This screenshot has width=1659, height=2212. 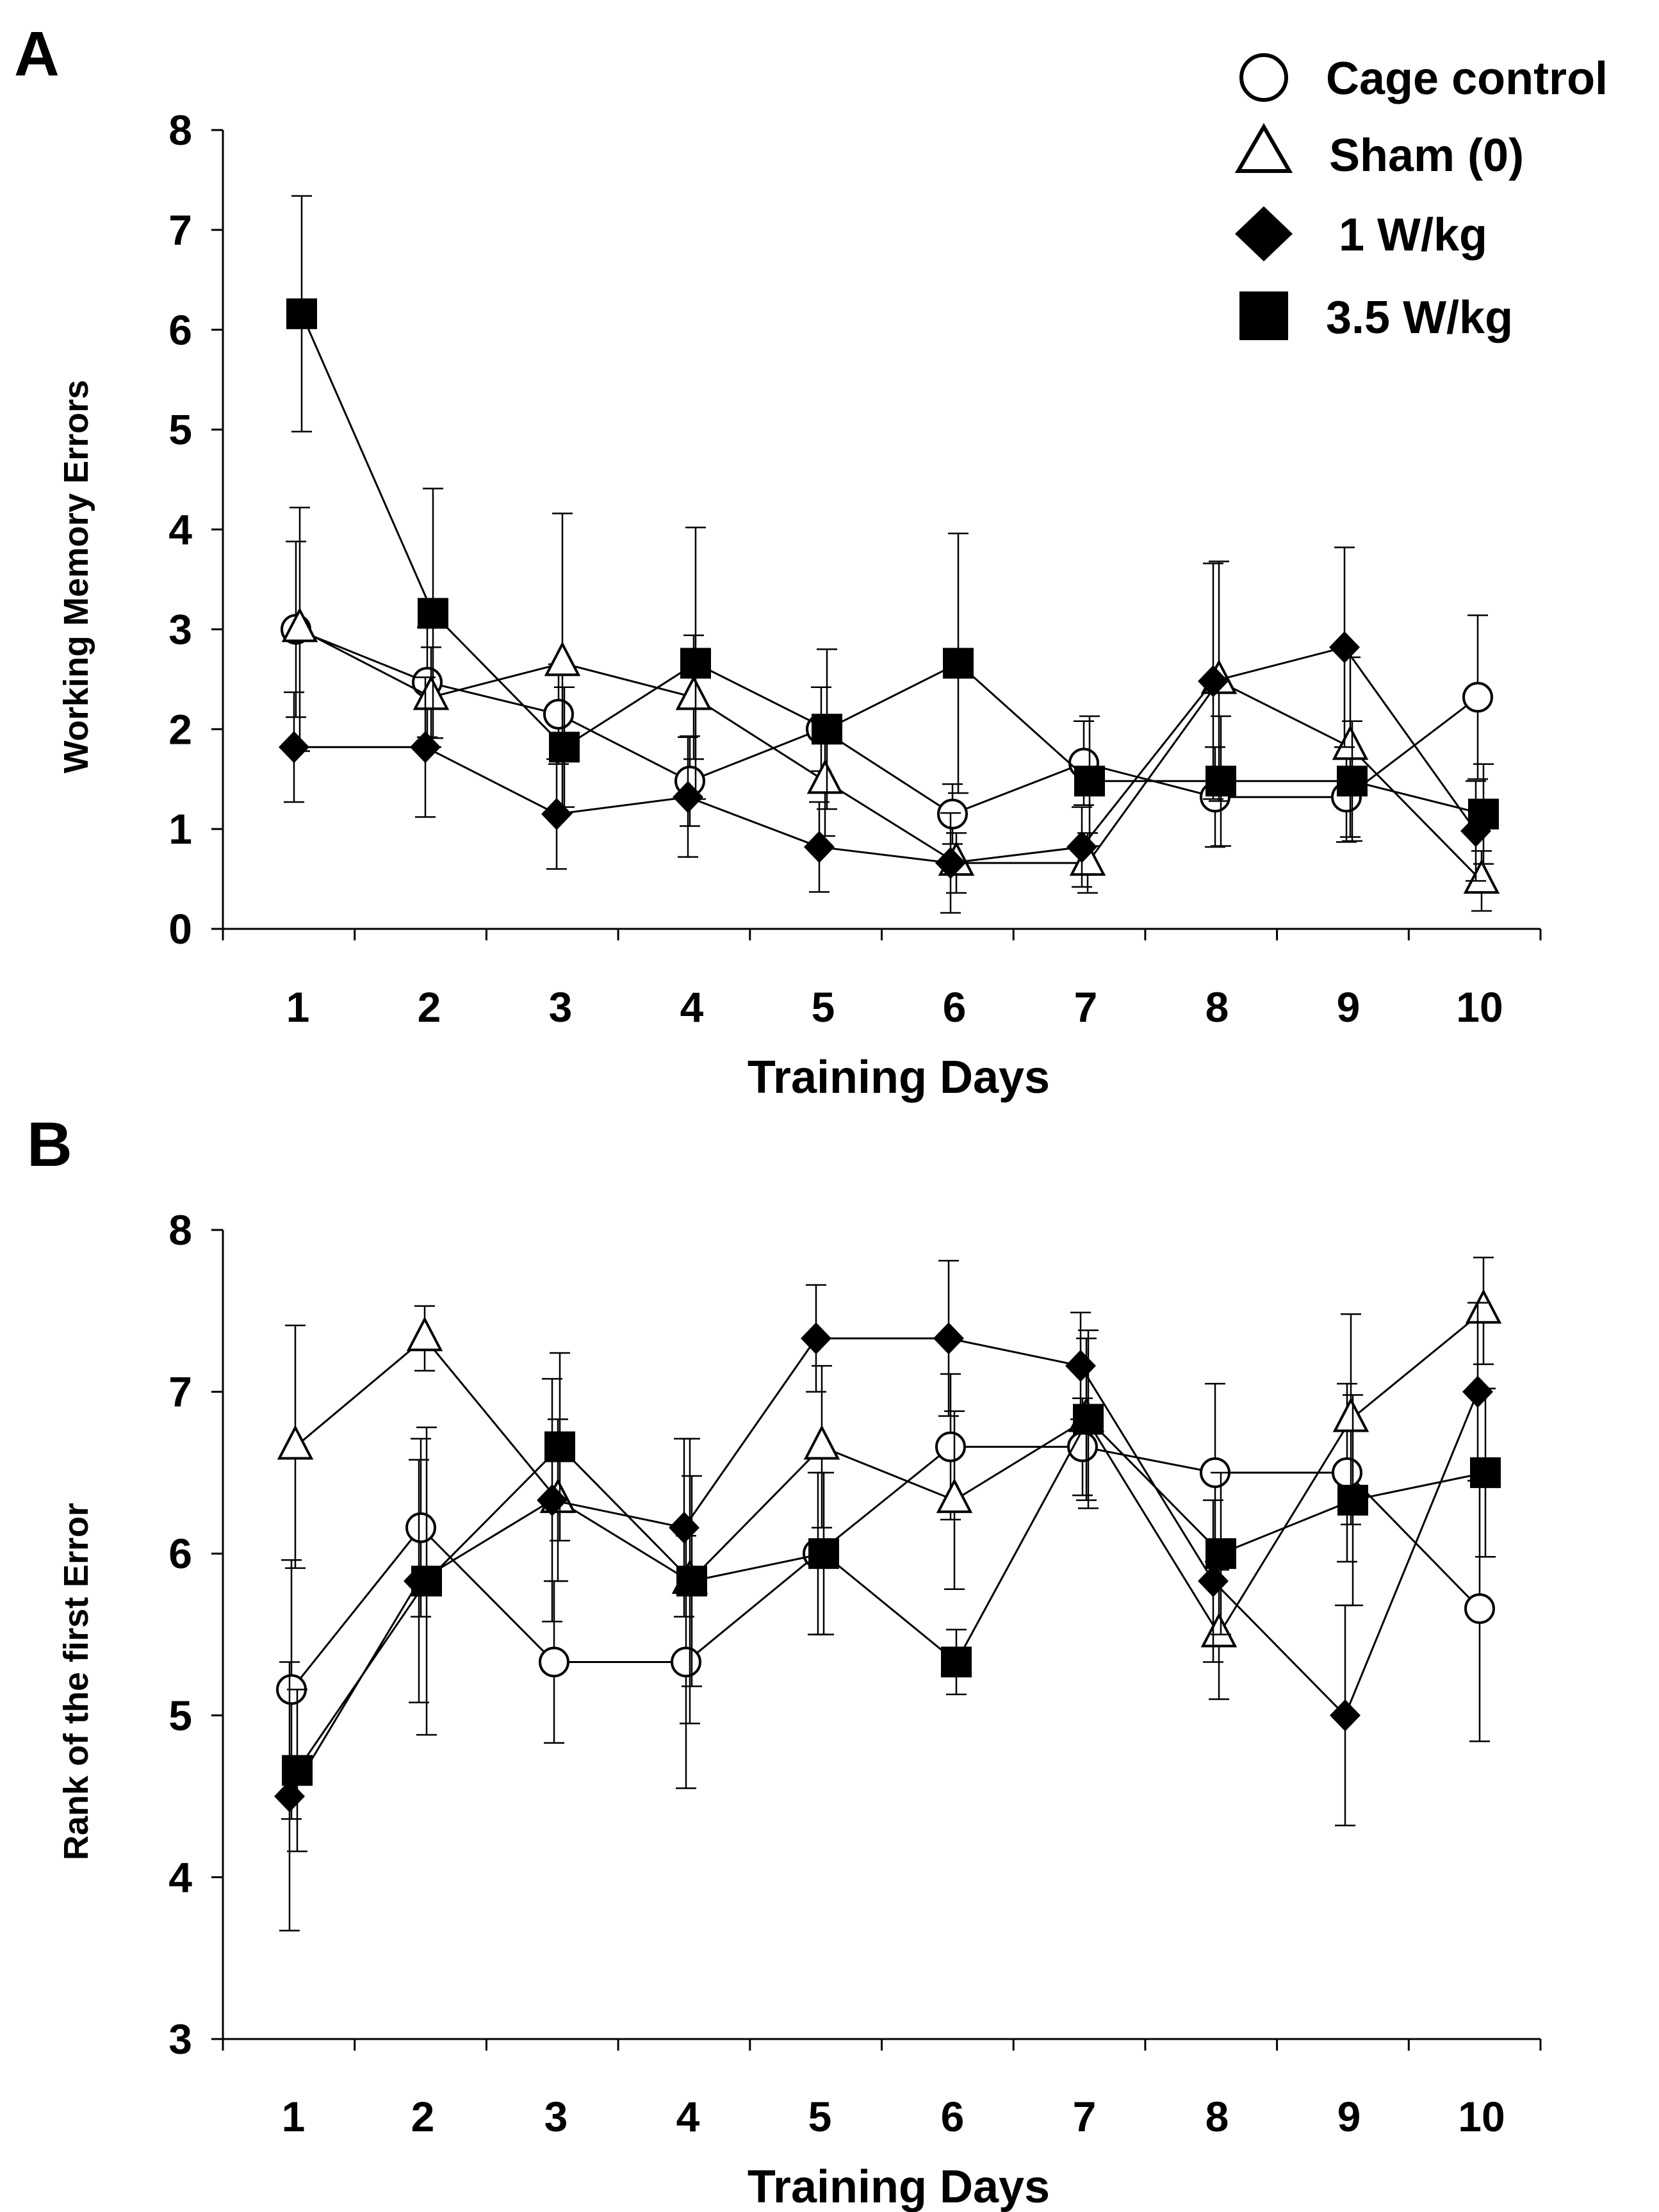 I want to click on x-tick-label: 9, so click(x=1349, y=1007).